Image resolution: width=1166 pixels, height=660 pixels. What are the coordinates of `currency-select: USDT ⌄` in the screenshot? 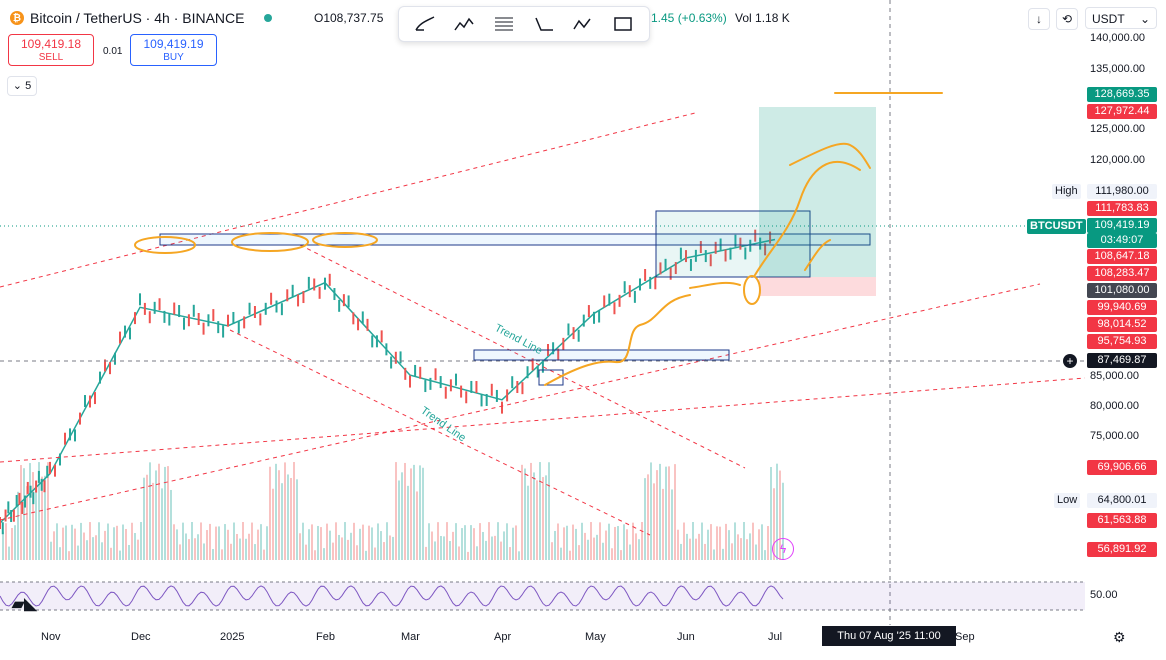 It's located at (1121, 18).